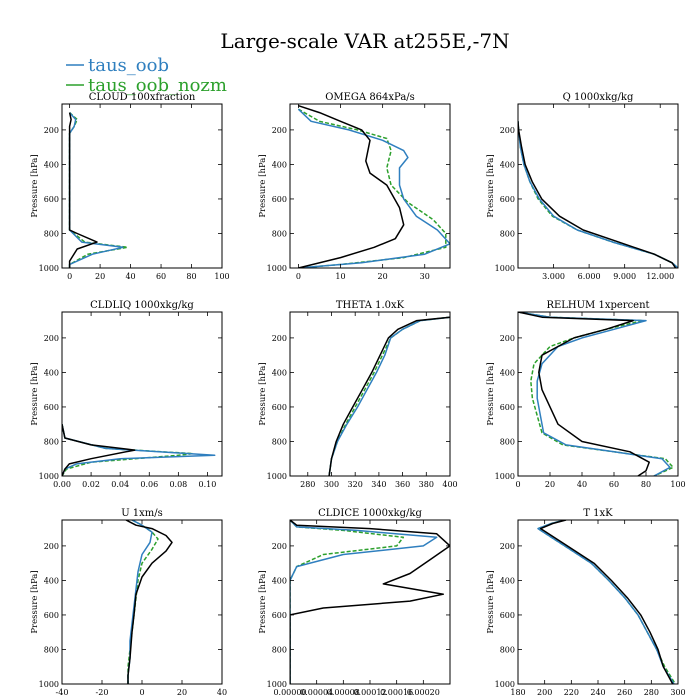  Describe the element at coordinates (142, 513) in the screenshot. I see `panel-title: U 1xm/s` at that location.